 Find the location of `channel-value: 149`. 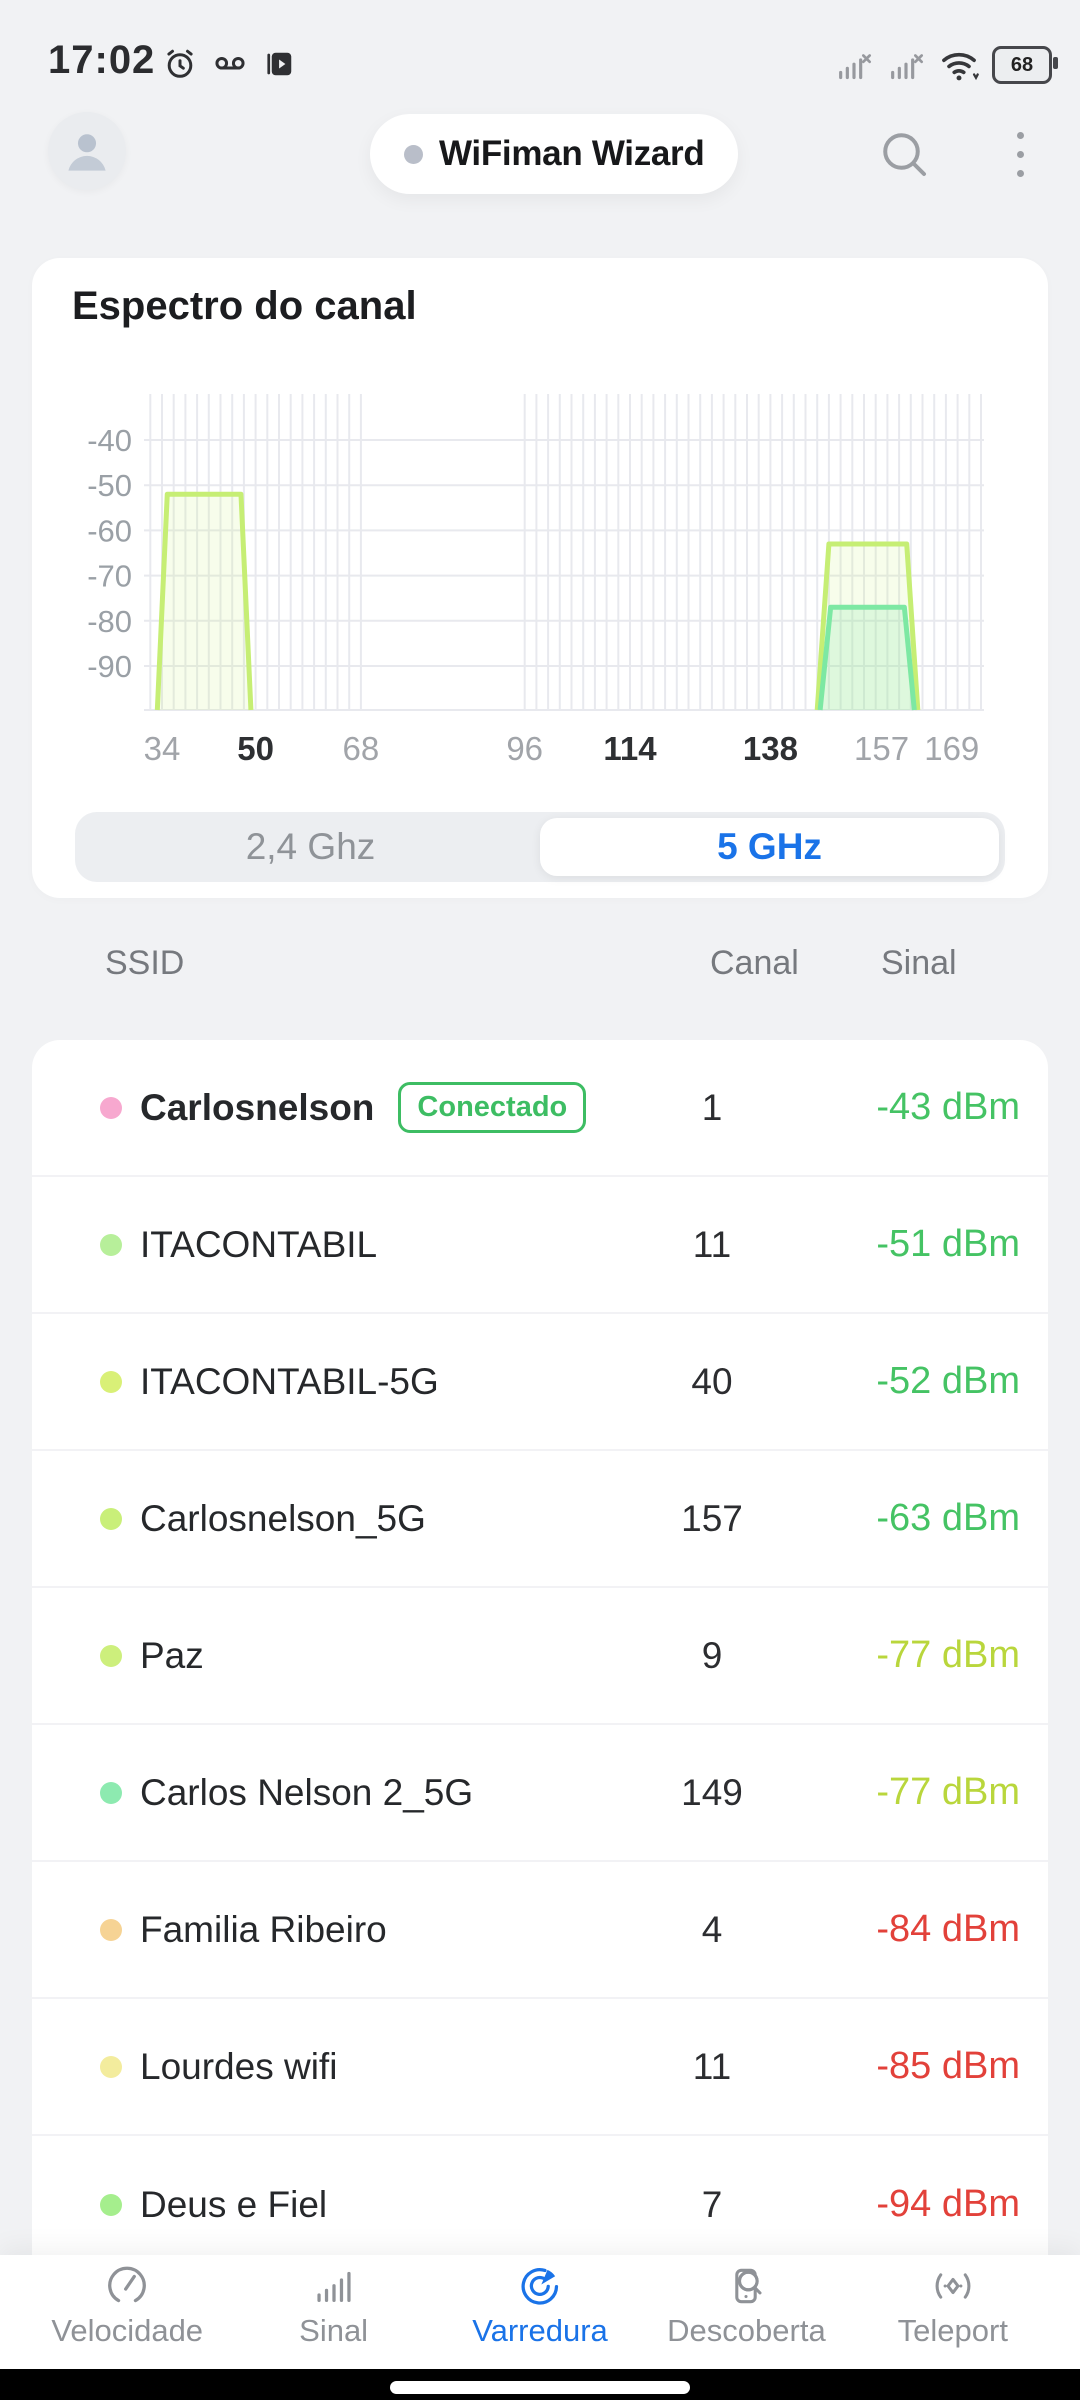

channel-value: 149 is located at coordinates (712, 1792).